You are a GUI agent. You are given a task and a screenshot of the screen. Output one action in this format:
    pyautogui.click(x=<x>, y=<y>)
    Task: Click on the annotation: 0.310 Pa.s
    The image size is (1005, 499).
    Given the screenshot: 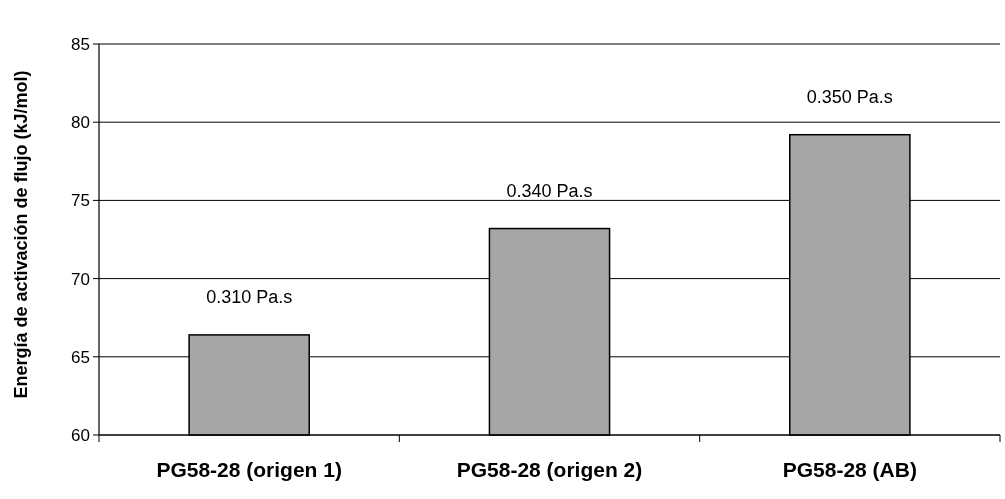 What is the action you would take?
    pyautogui.click(x=249, y=296)
    